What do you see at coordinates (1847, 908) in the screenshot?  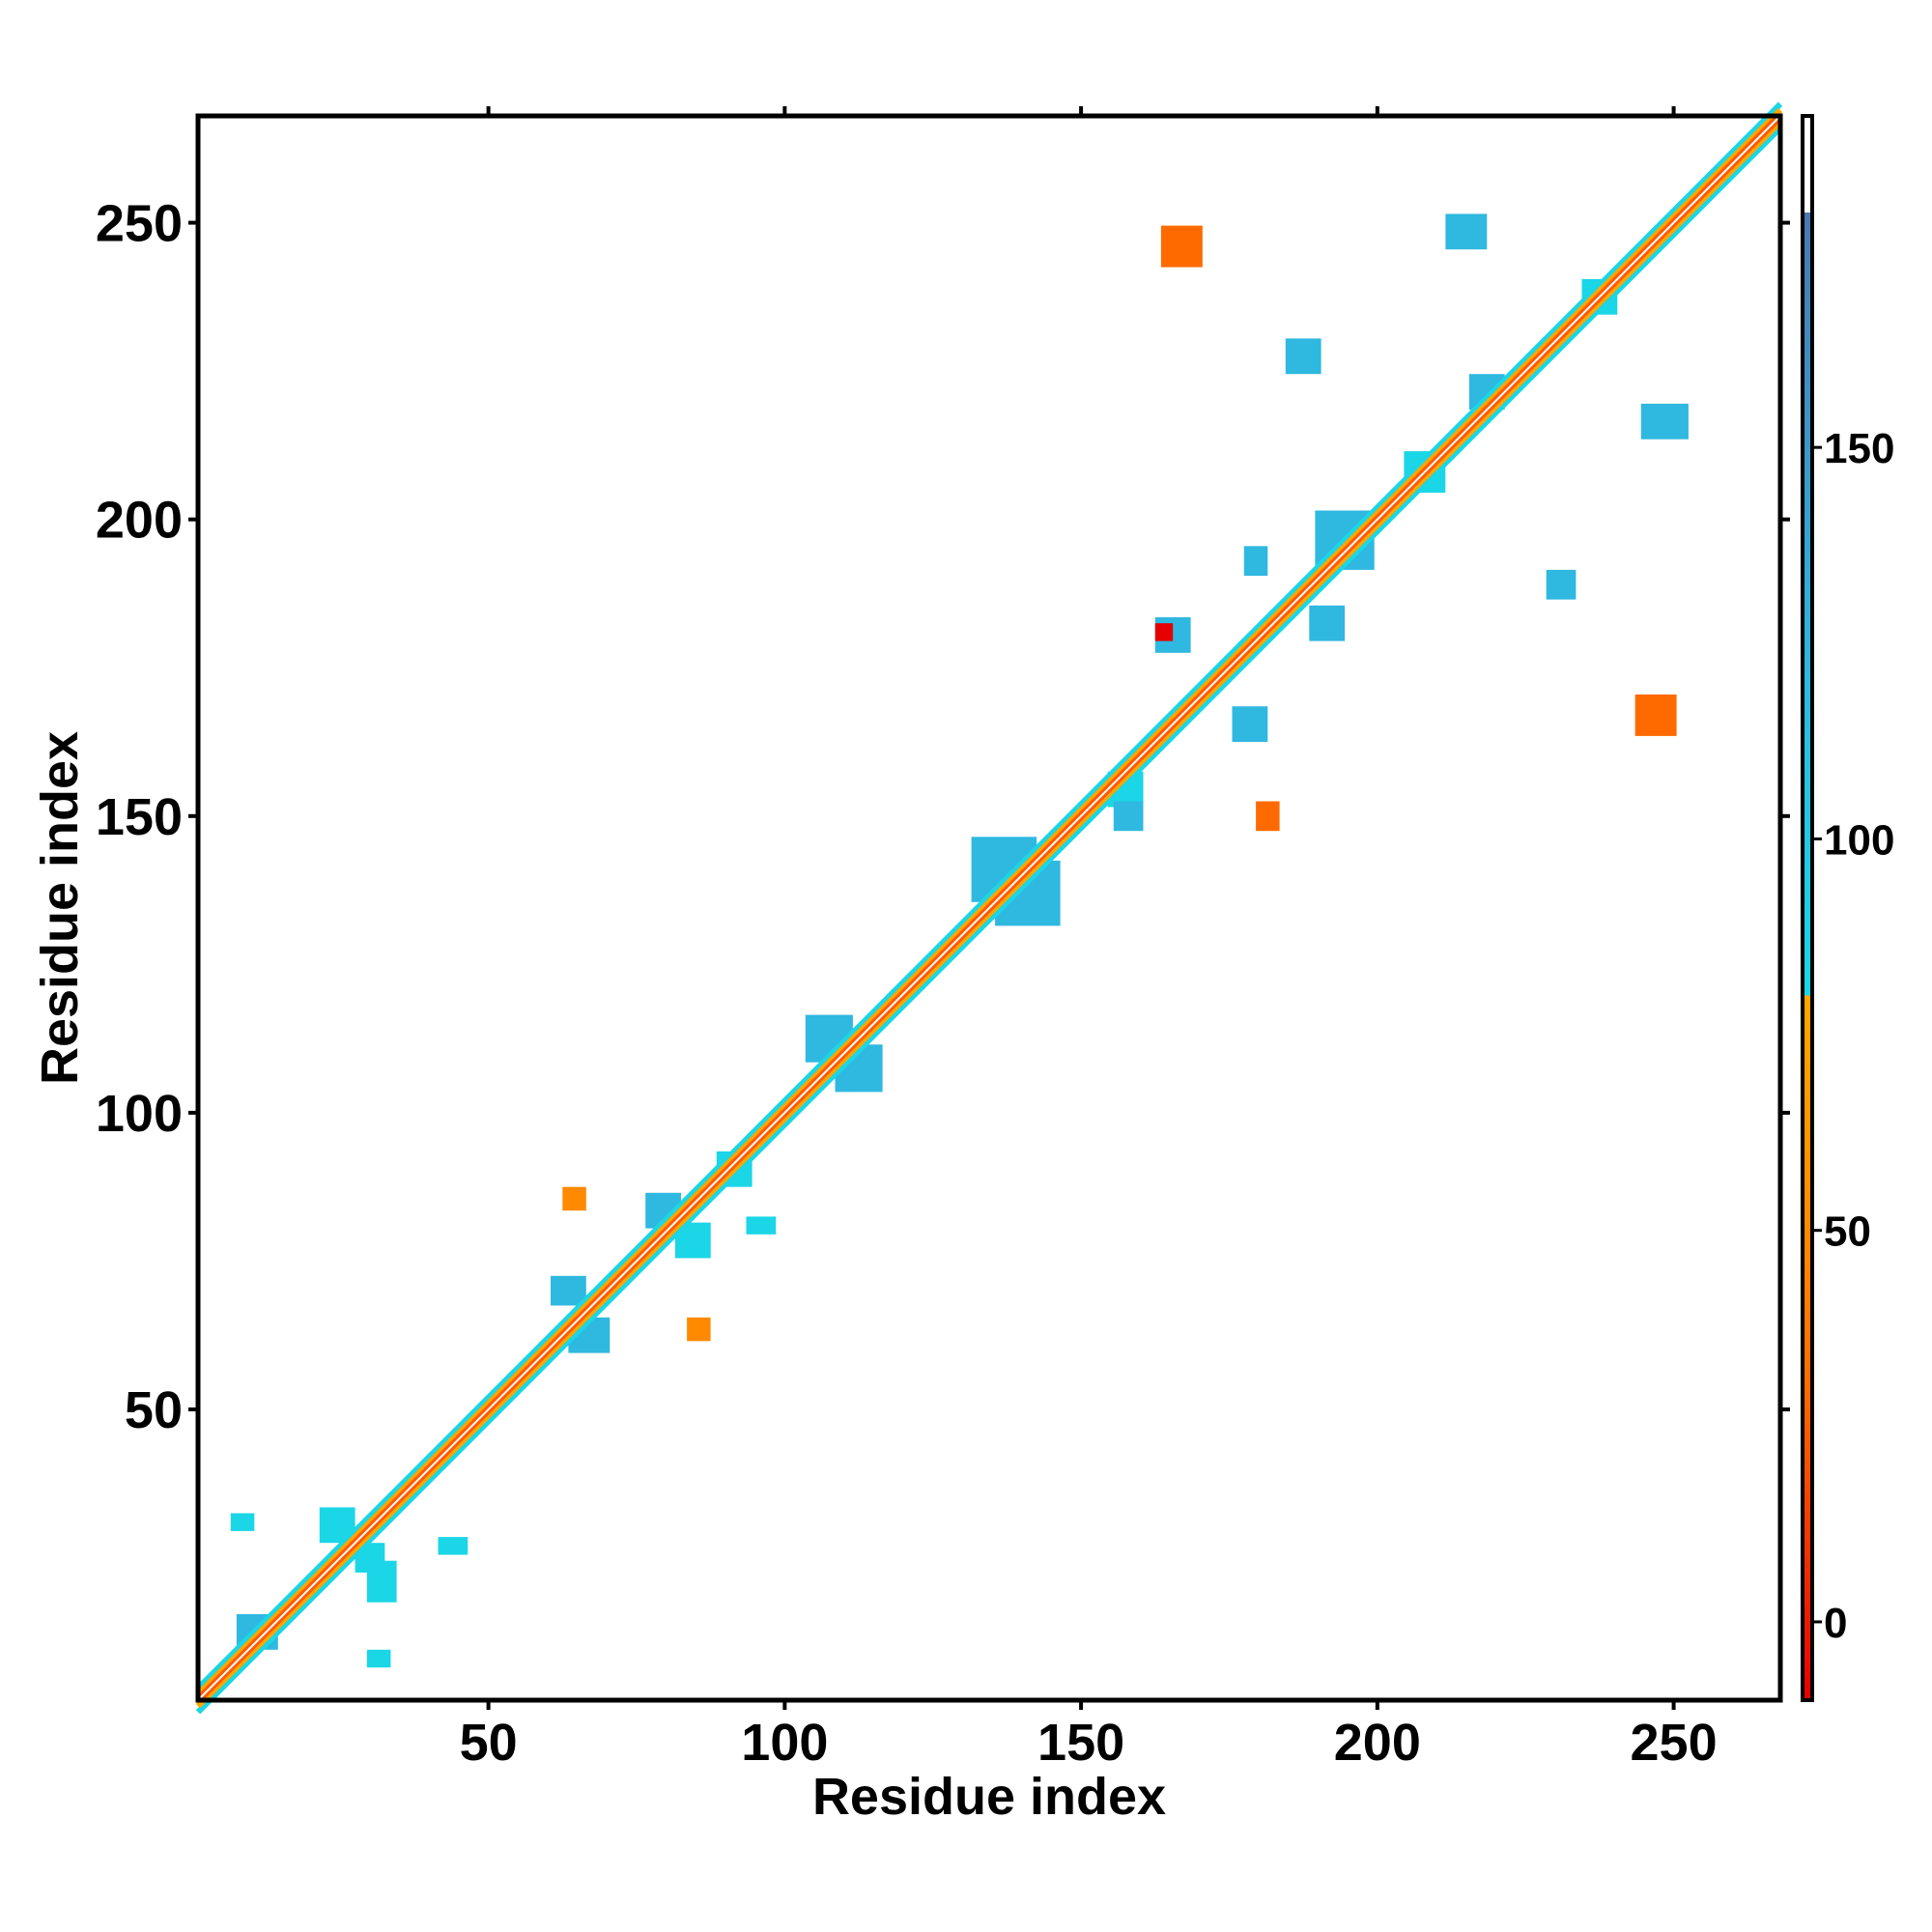 I see `colorbar: 0 50 100 150` at bounding box center [1847, 908].